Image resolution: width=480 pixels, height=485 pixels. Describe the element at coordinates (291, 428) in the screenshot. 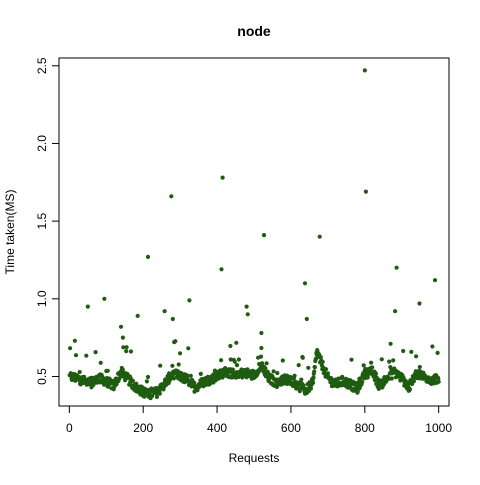

I see `x-tick-label: 600` at that location.